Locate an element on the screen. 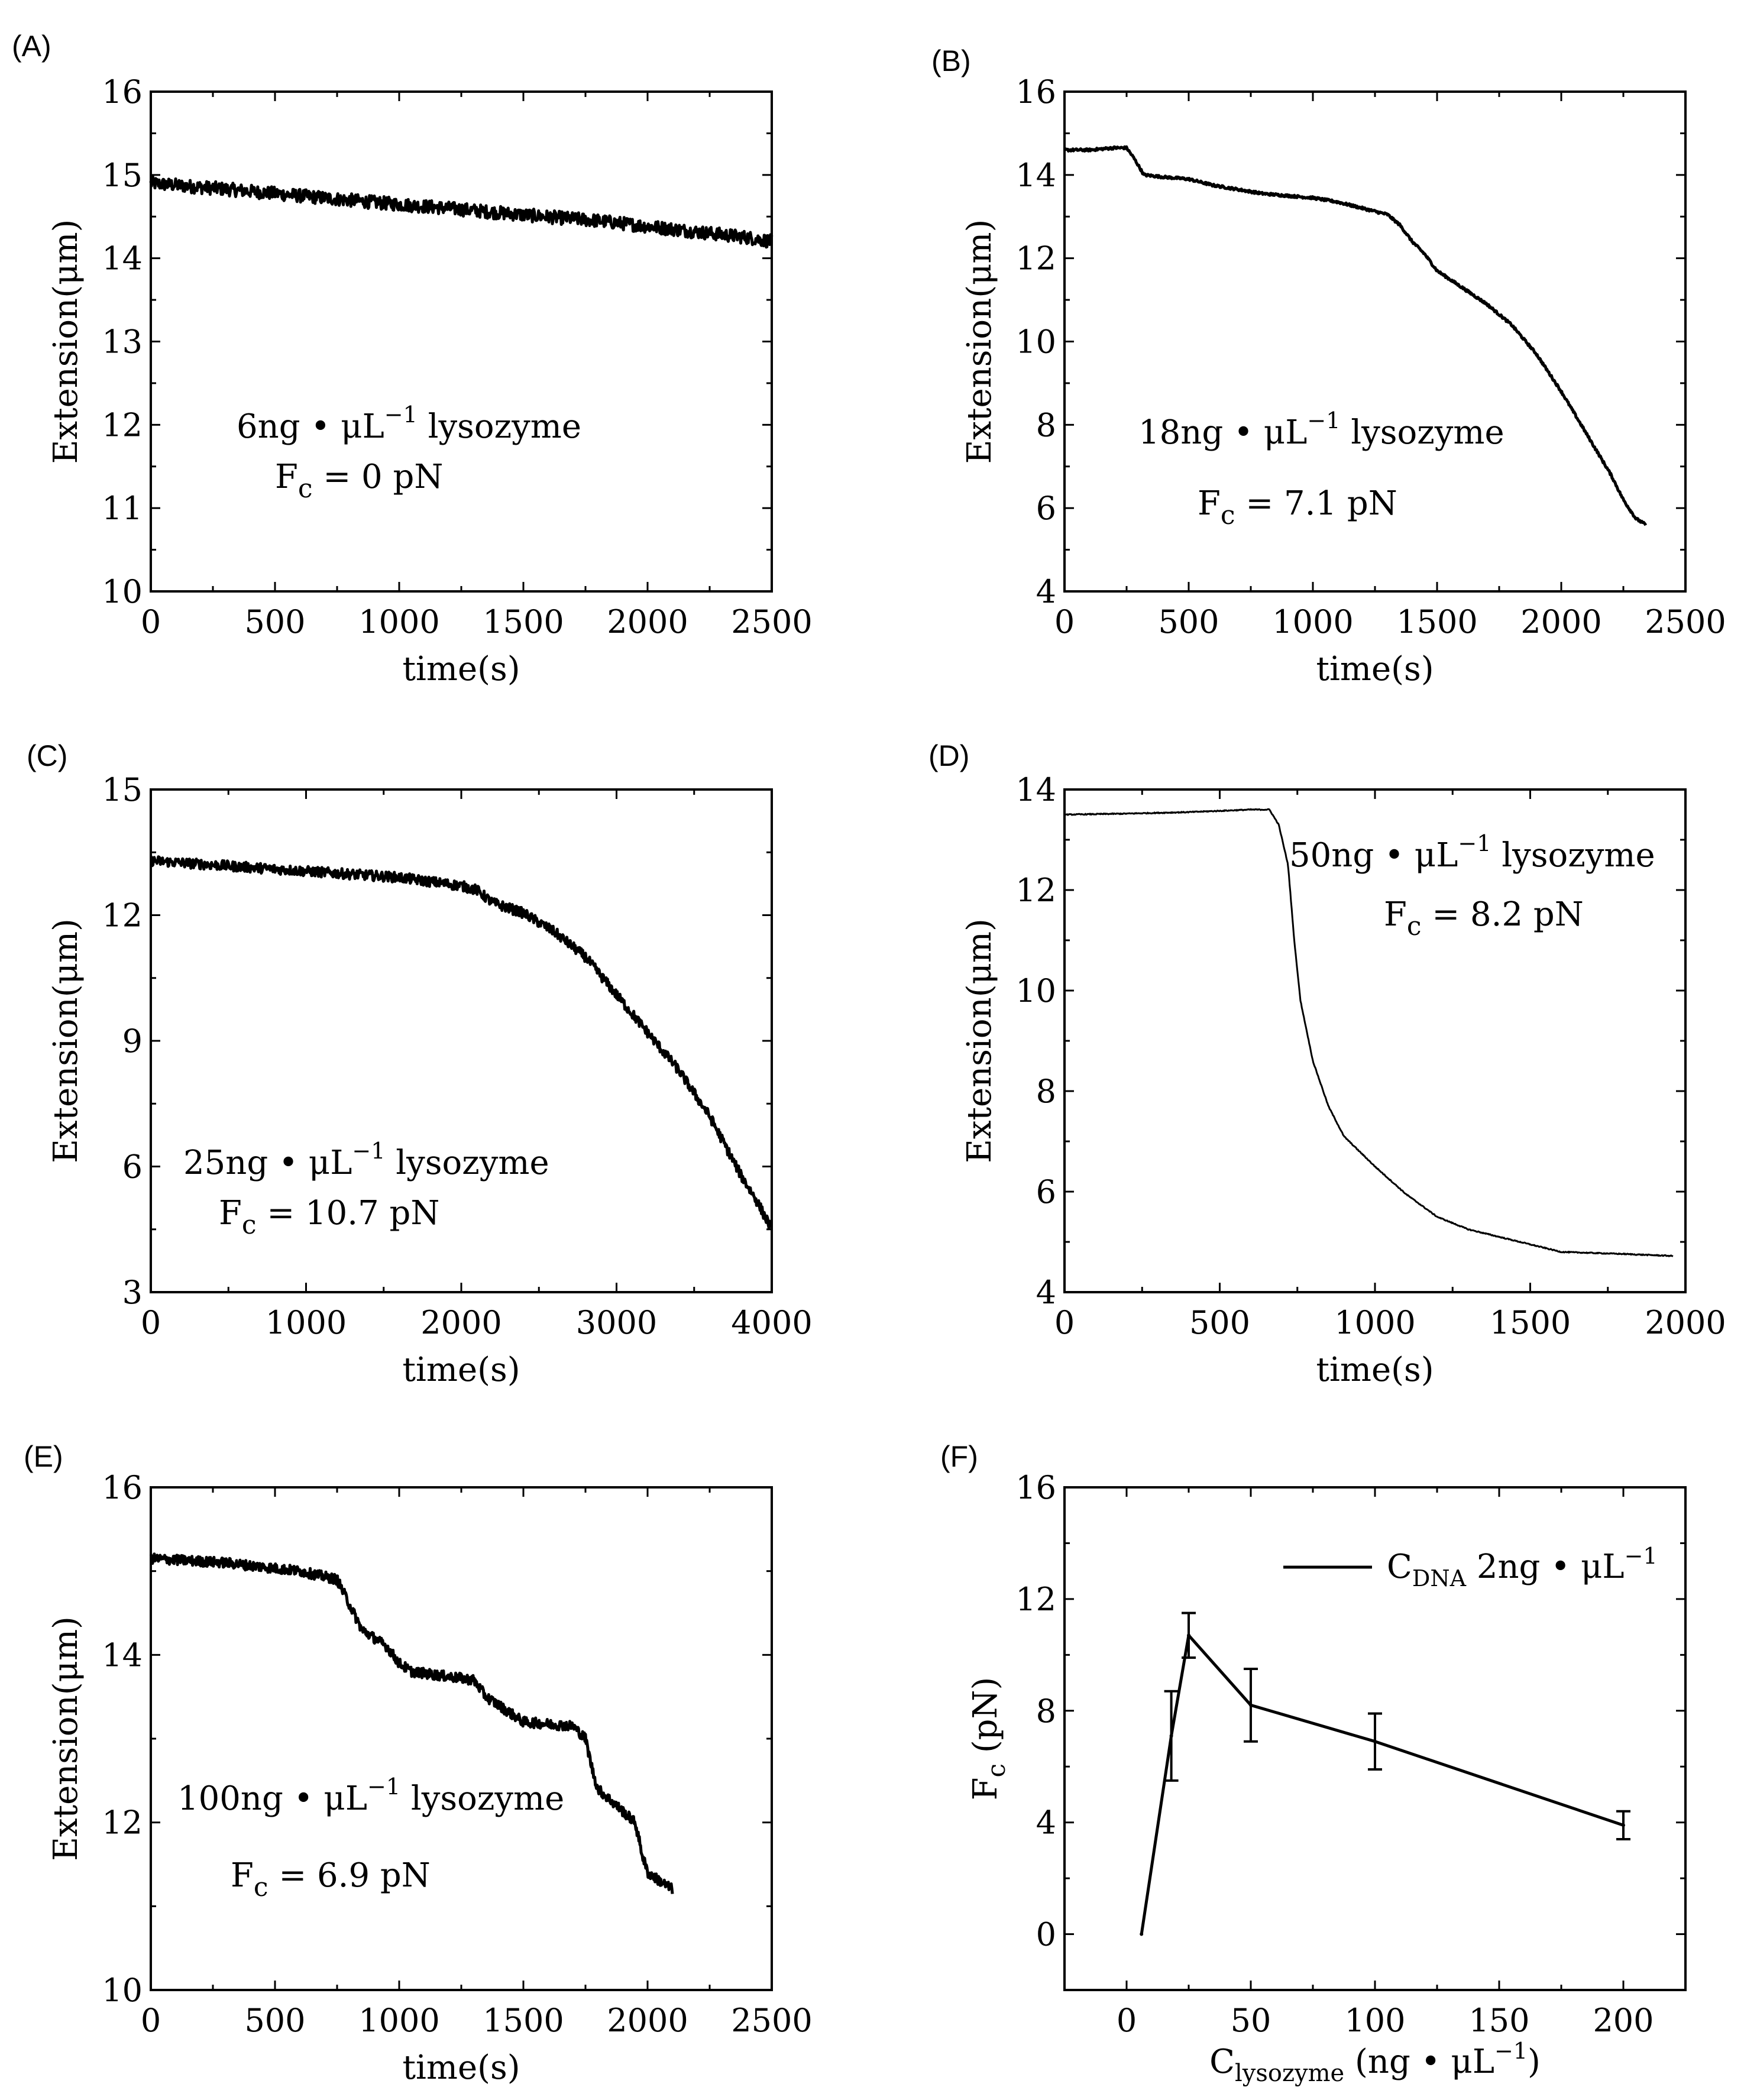  y-axis-label: Fc (pN) is located at coordinates (988, 1739).